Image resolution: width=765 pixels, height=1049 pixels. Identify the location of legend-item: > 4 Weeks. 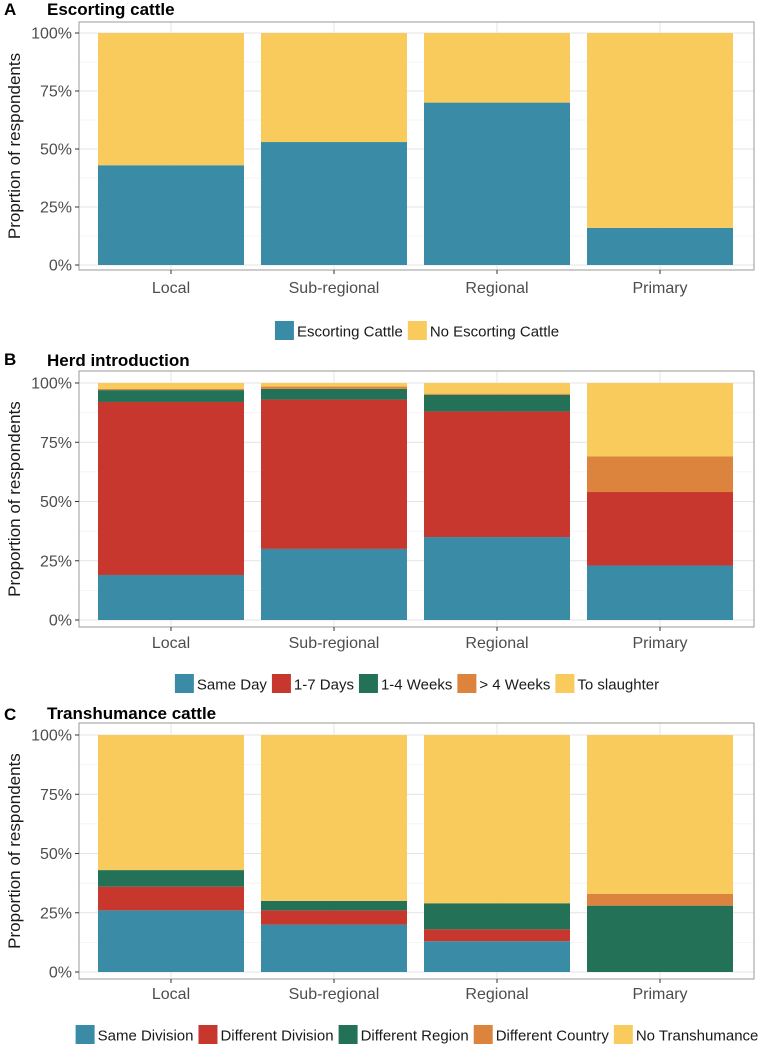
(503, 684).